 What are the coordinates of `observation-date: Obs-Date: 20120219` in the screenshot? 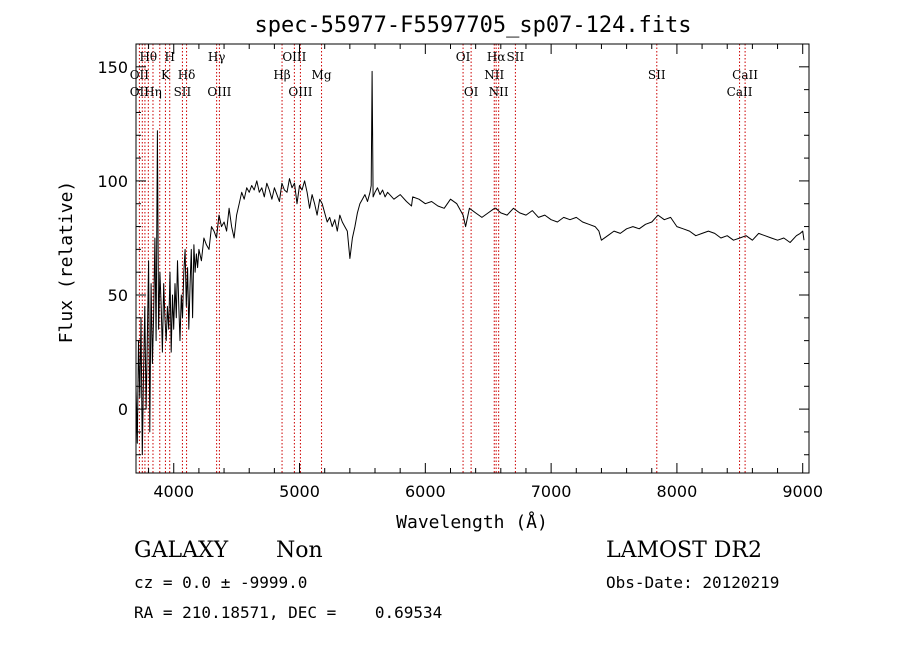 It's located at (693, 582).